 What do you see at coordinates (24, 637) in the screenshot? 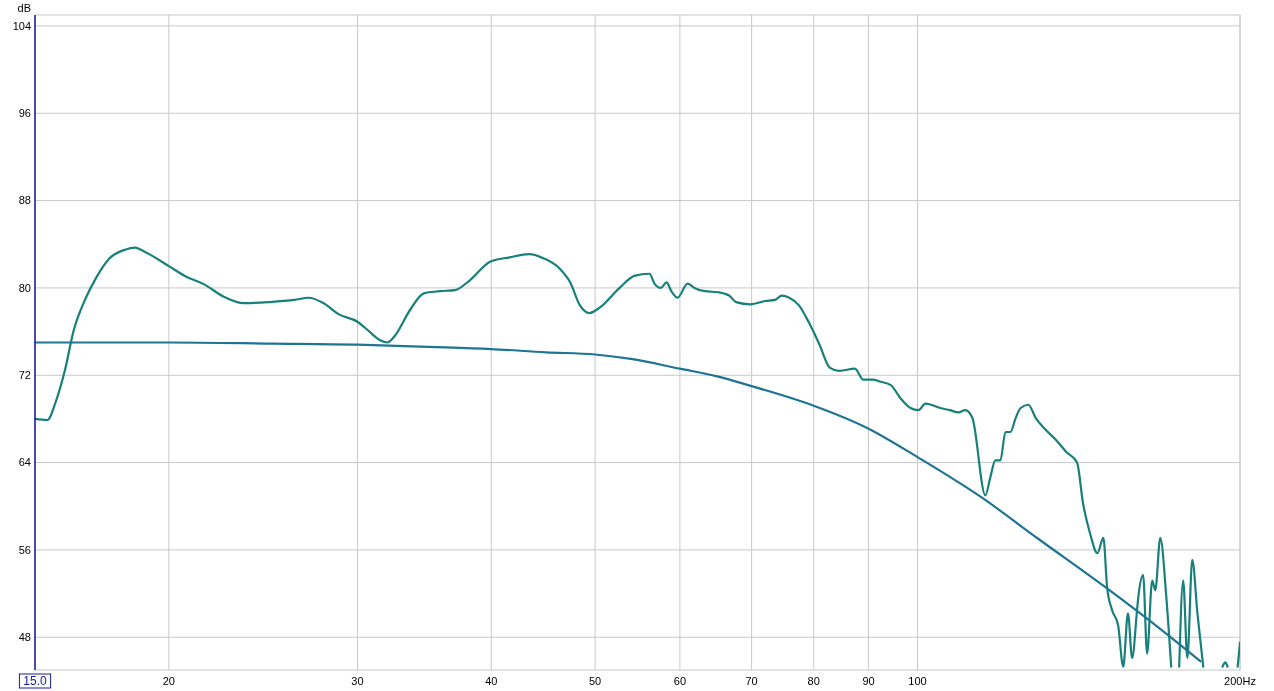
I see `y-tick-label: 48` at bounding box center [24, 637].